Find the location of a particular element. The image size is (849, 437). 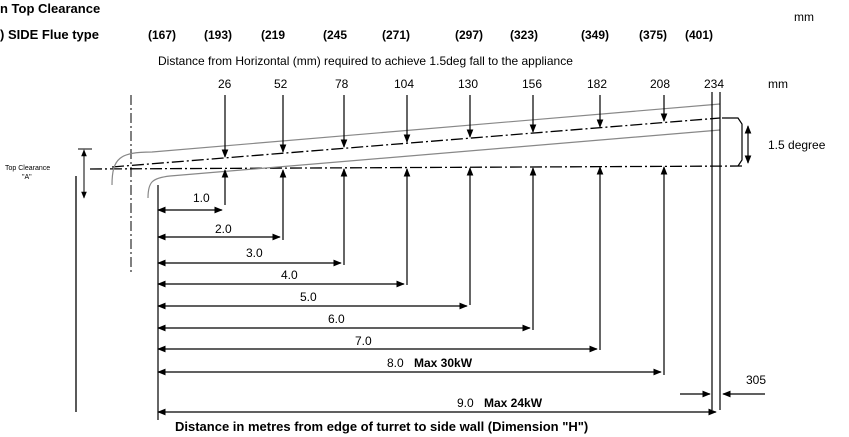

fall-value: 78 is located at coordinates (342, 84).